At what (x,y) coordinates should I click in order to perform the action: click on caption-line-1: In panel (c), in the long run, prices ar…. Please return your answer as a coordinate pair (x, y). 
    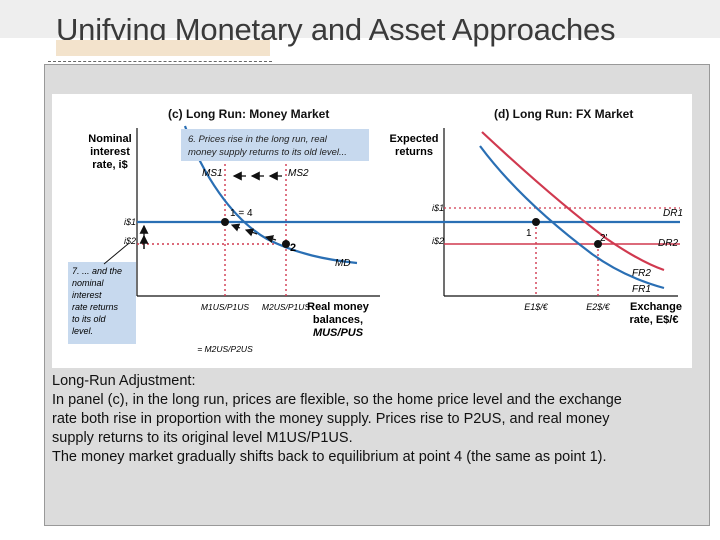
    Looking at the image, I should click on (337, 400).